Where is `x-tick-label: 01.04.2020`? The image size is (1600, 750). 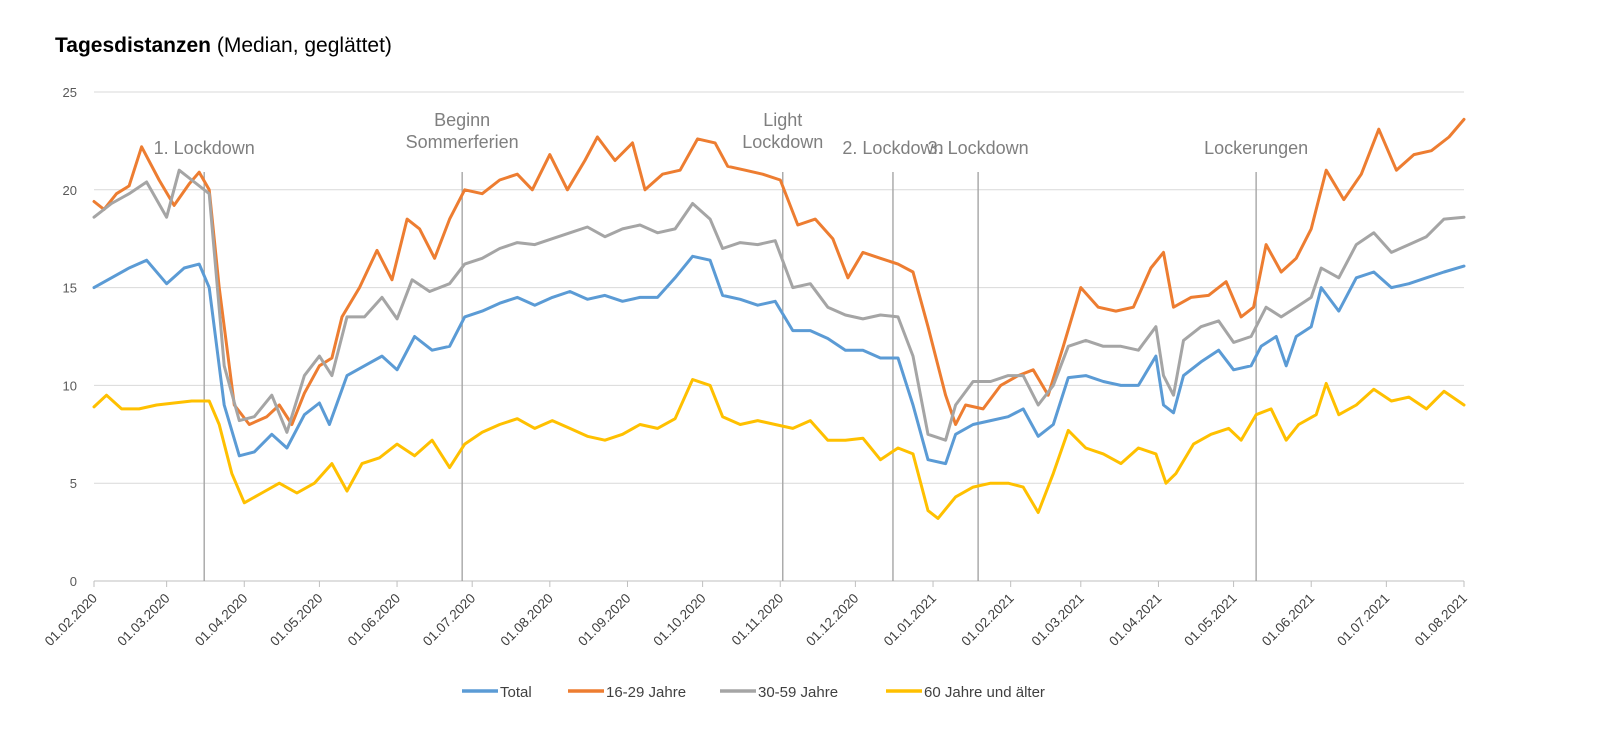
x-tick-label: 01.04.2020 is located at coordinates (221, 620).